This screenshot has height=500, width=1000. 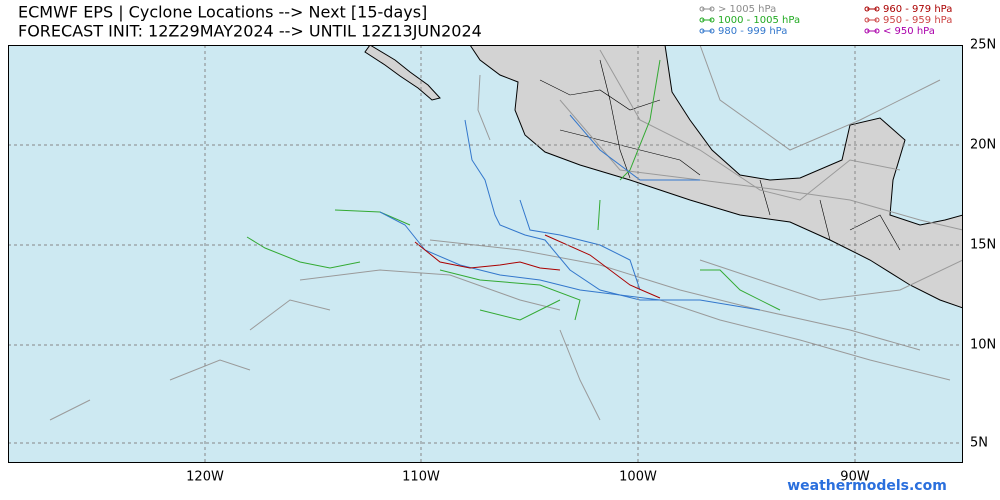 I want to click on legend-label: 980 - 999 hPa, so click(x=752, y=31).